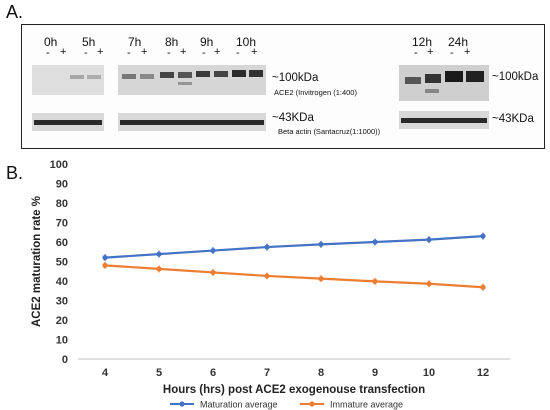  I want to click on timepoint-label: 9h, so click(207, 42).